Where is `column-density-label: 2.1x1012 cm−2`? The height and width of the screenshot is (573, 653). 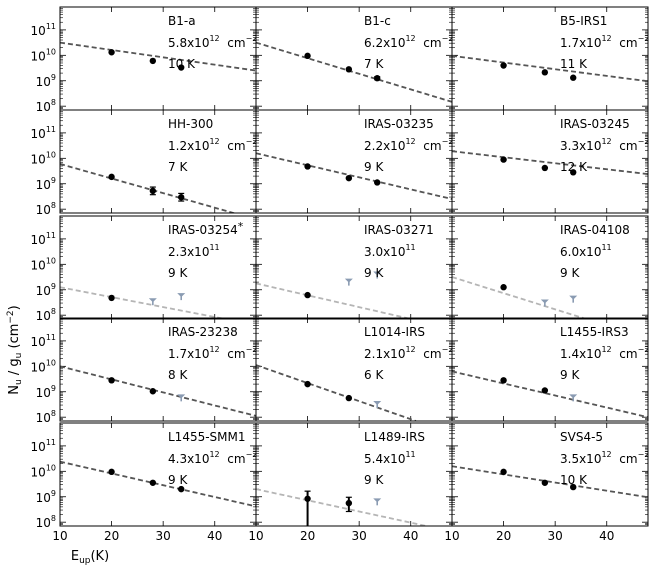
column-density-label: 2.1x1012 cm−2 is located at coordinates (408, 353).